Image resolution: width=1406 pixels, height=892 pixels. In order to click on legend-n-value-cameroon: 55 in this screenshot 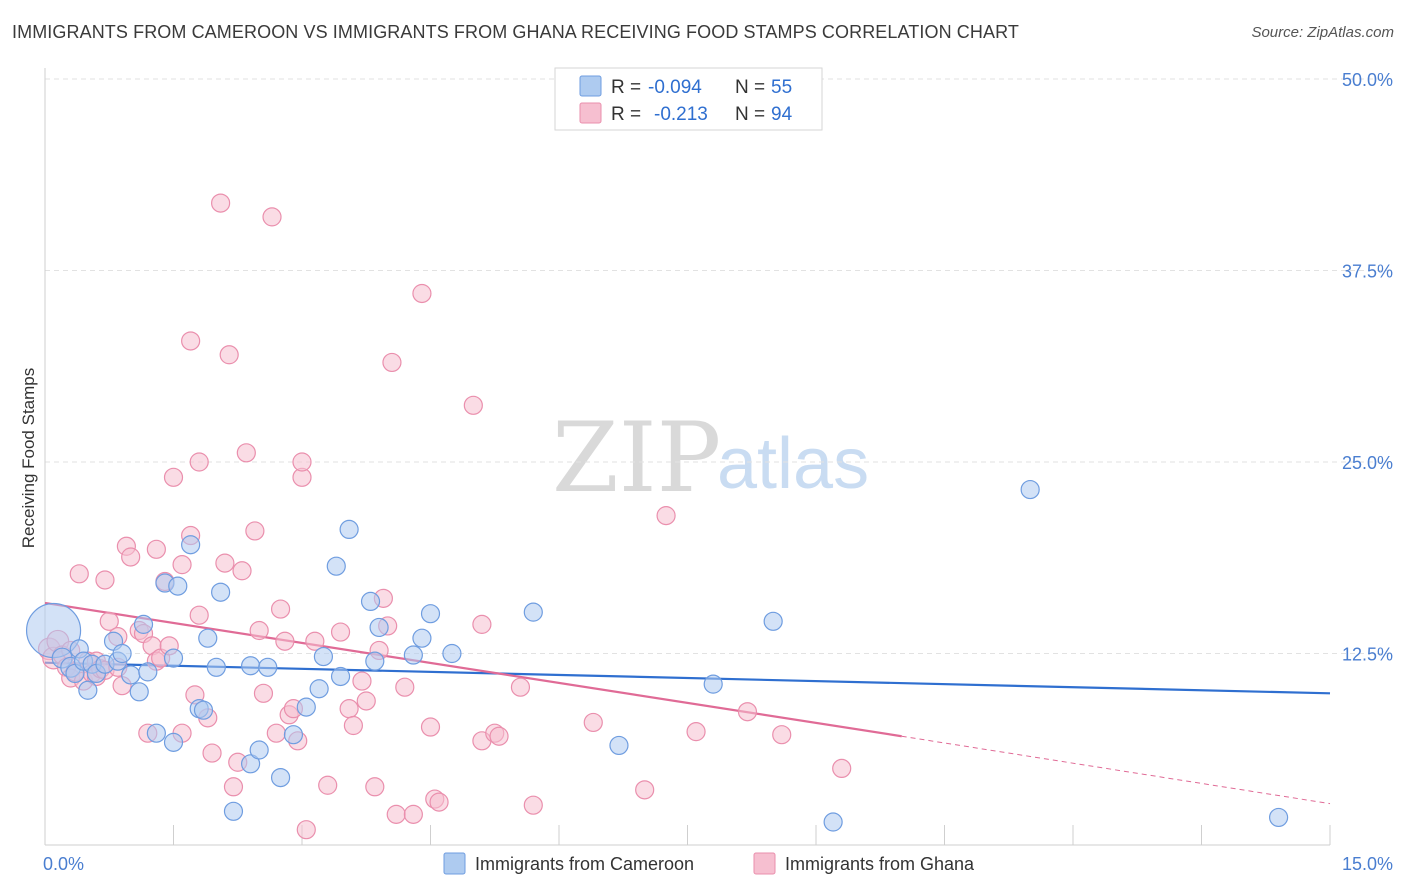, I will do `click(781, 87)`.